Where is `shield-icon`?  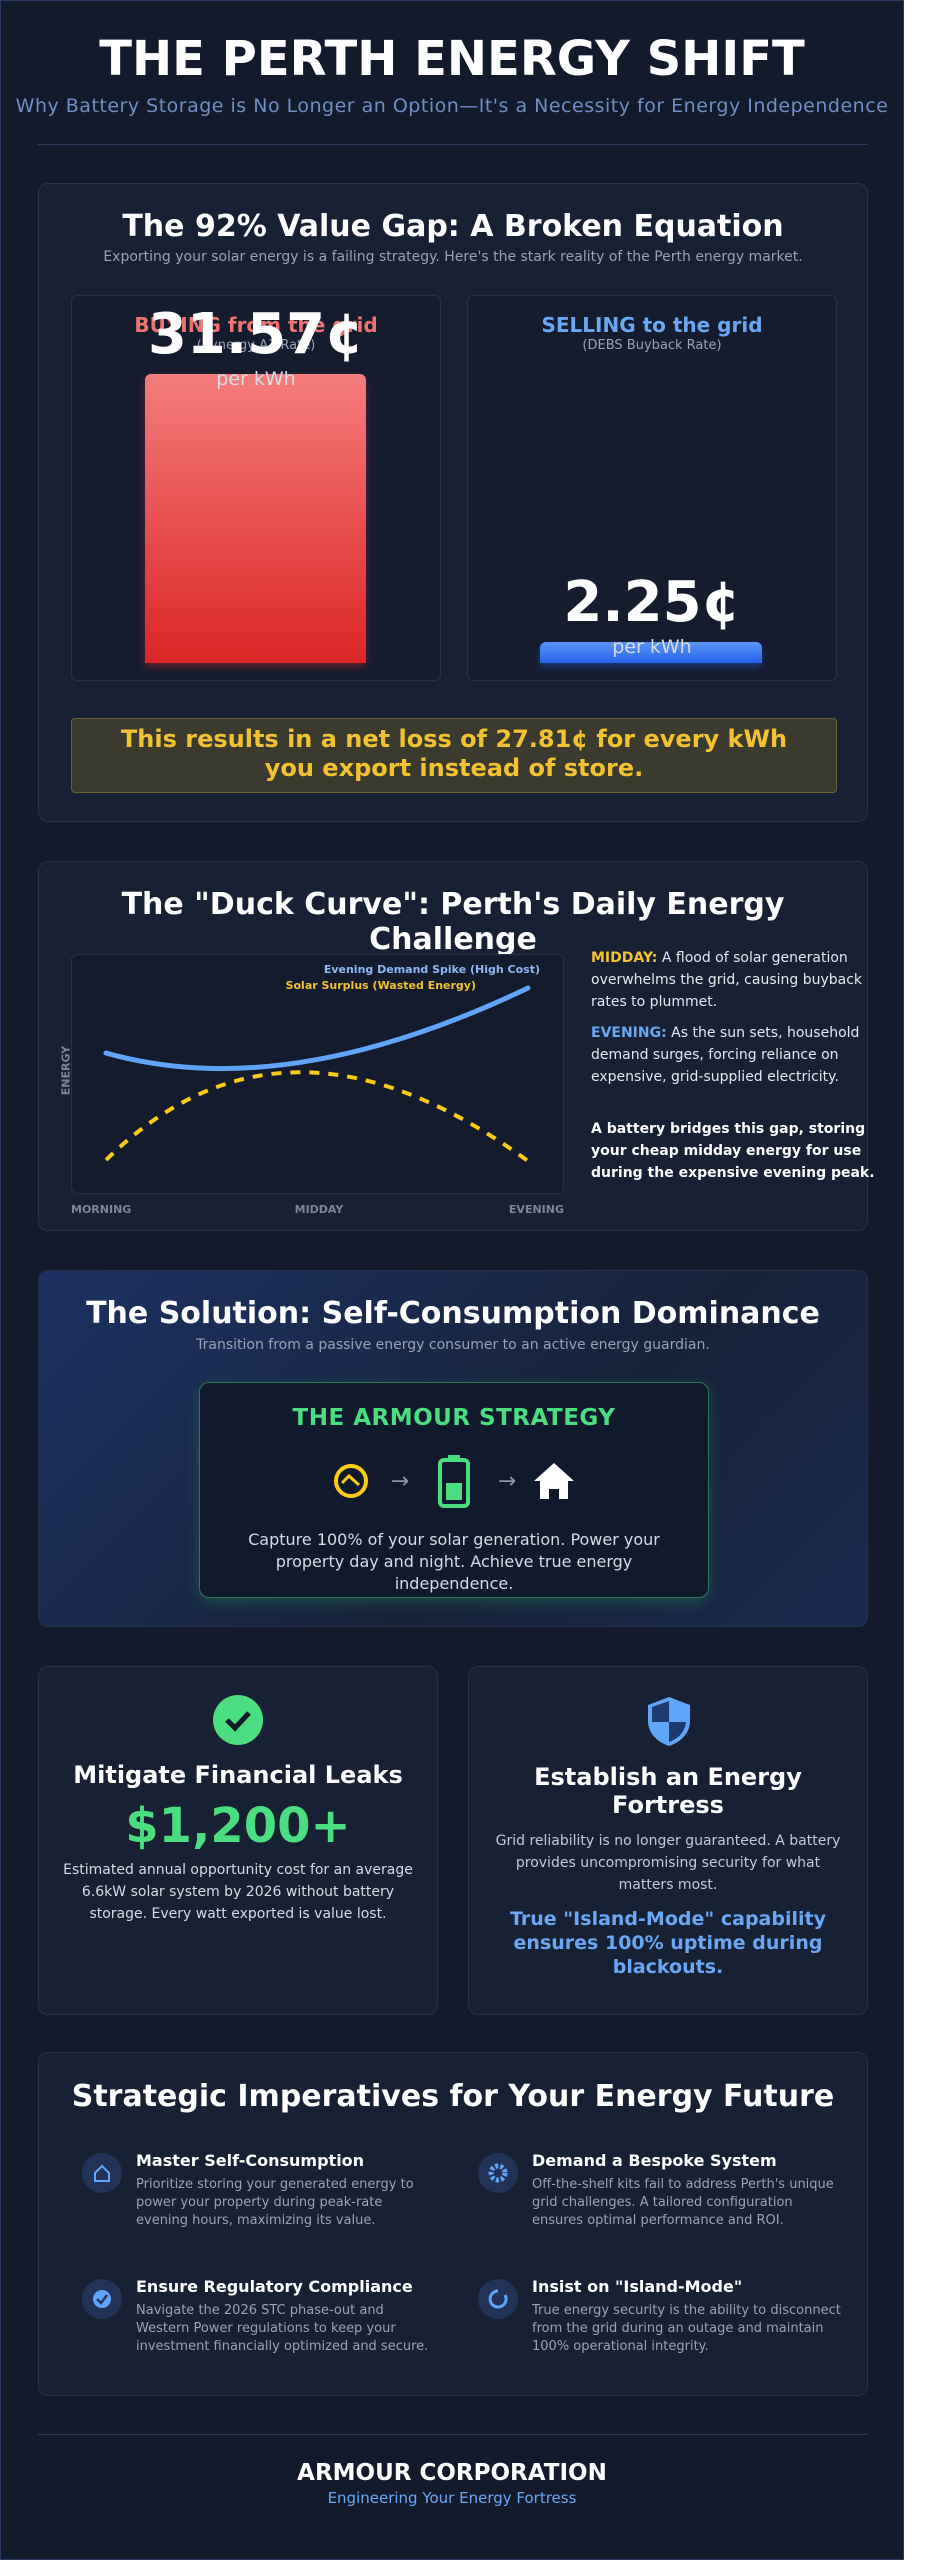 shield-icon is located at coordinates (669, 1721).